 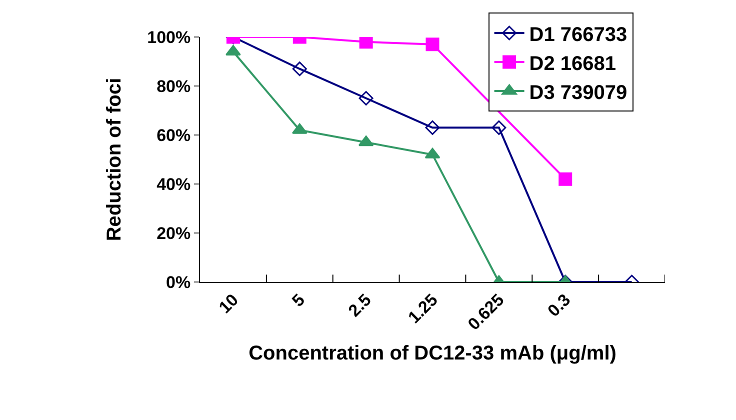 What do you see at coordinates (228, 304) in the screenshot?
I see `x-tick-label: 10` at bounding box center [228, 304].